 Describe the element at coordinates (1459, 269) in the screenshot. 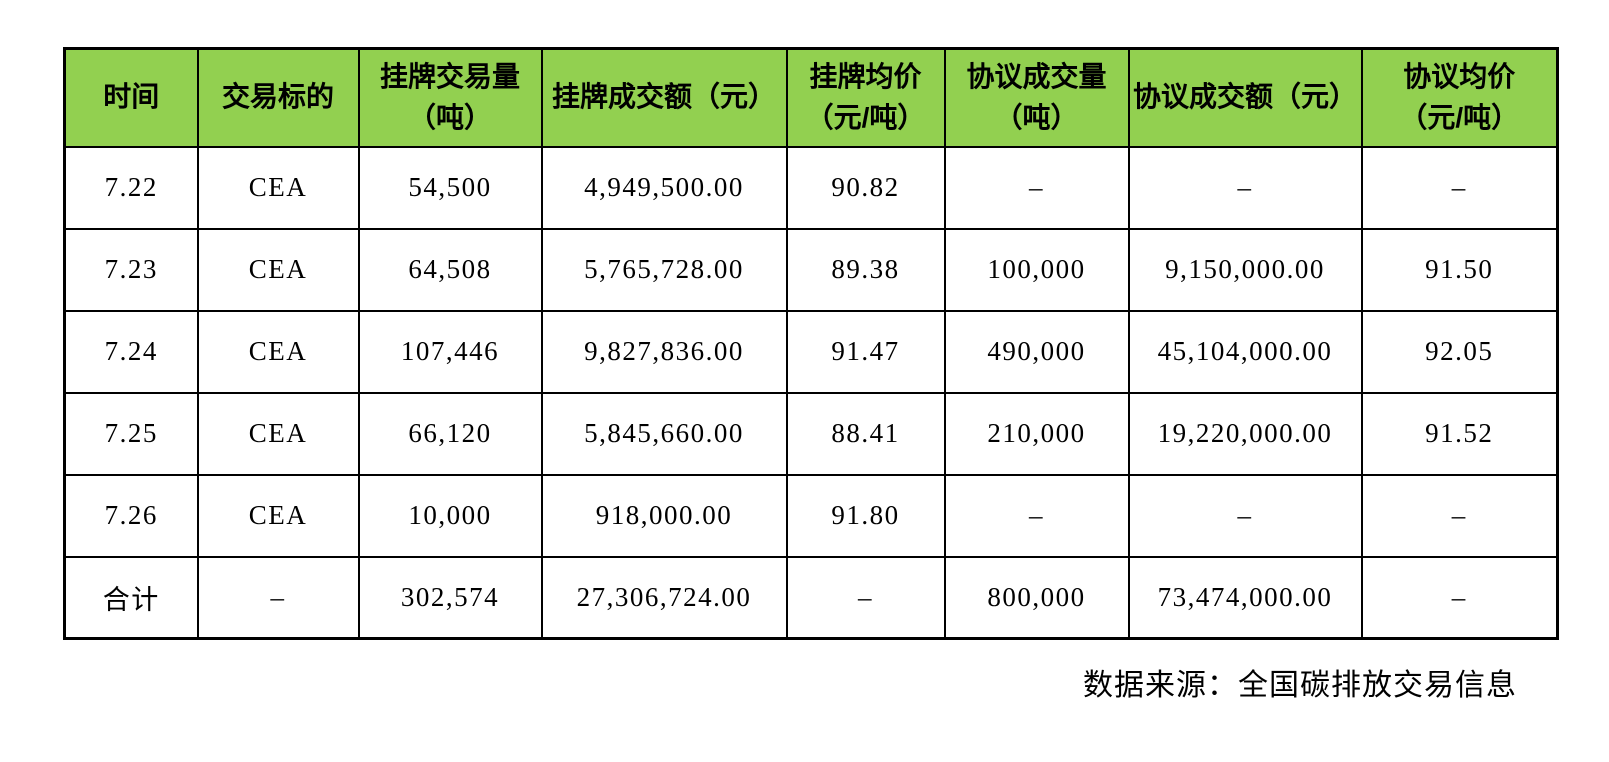

I see `cell-agreement-avg-price: 91.50` at that location.